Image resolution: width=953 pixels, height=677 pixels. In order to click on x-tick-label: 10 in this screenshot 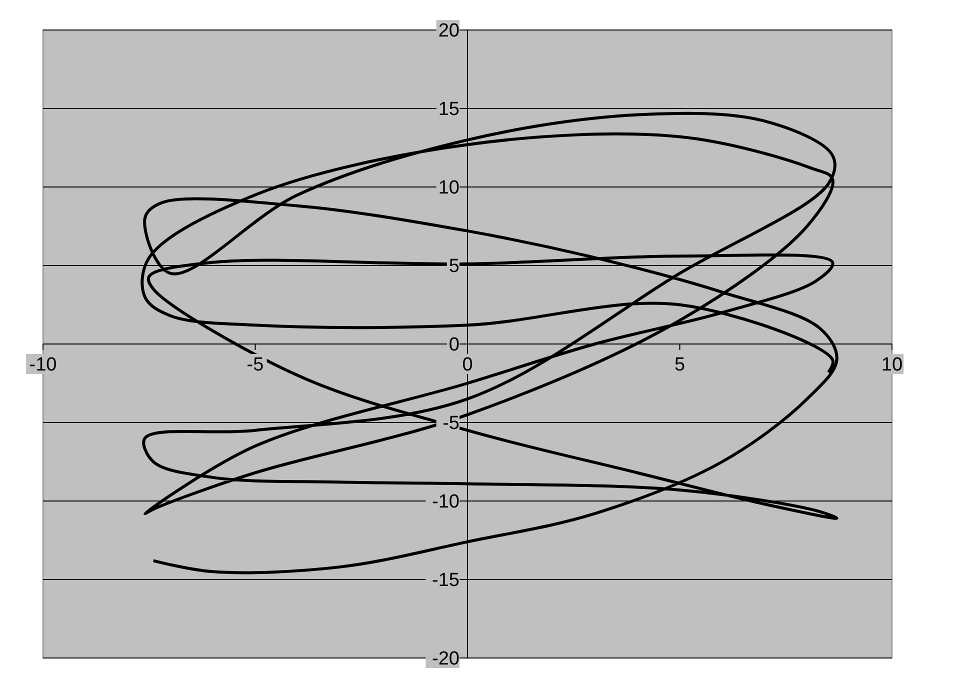, I will do `click(892, 365)`.